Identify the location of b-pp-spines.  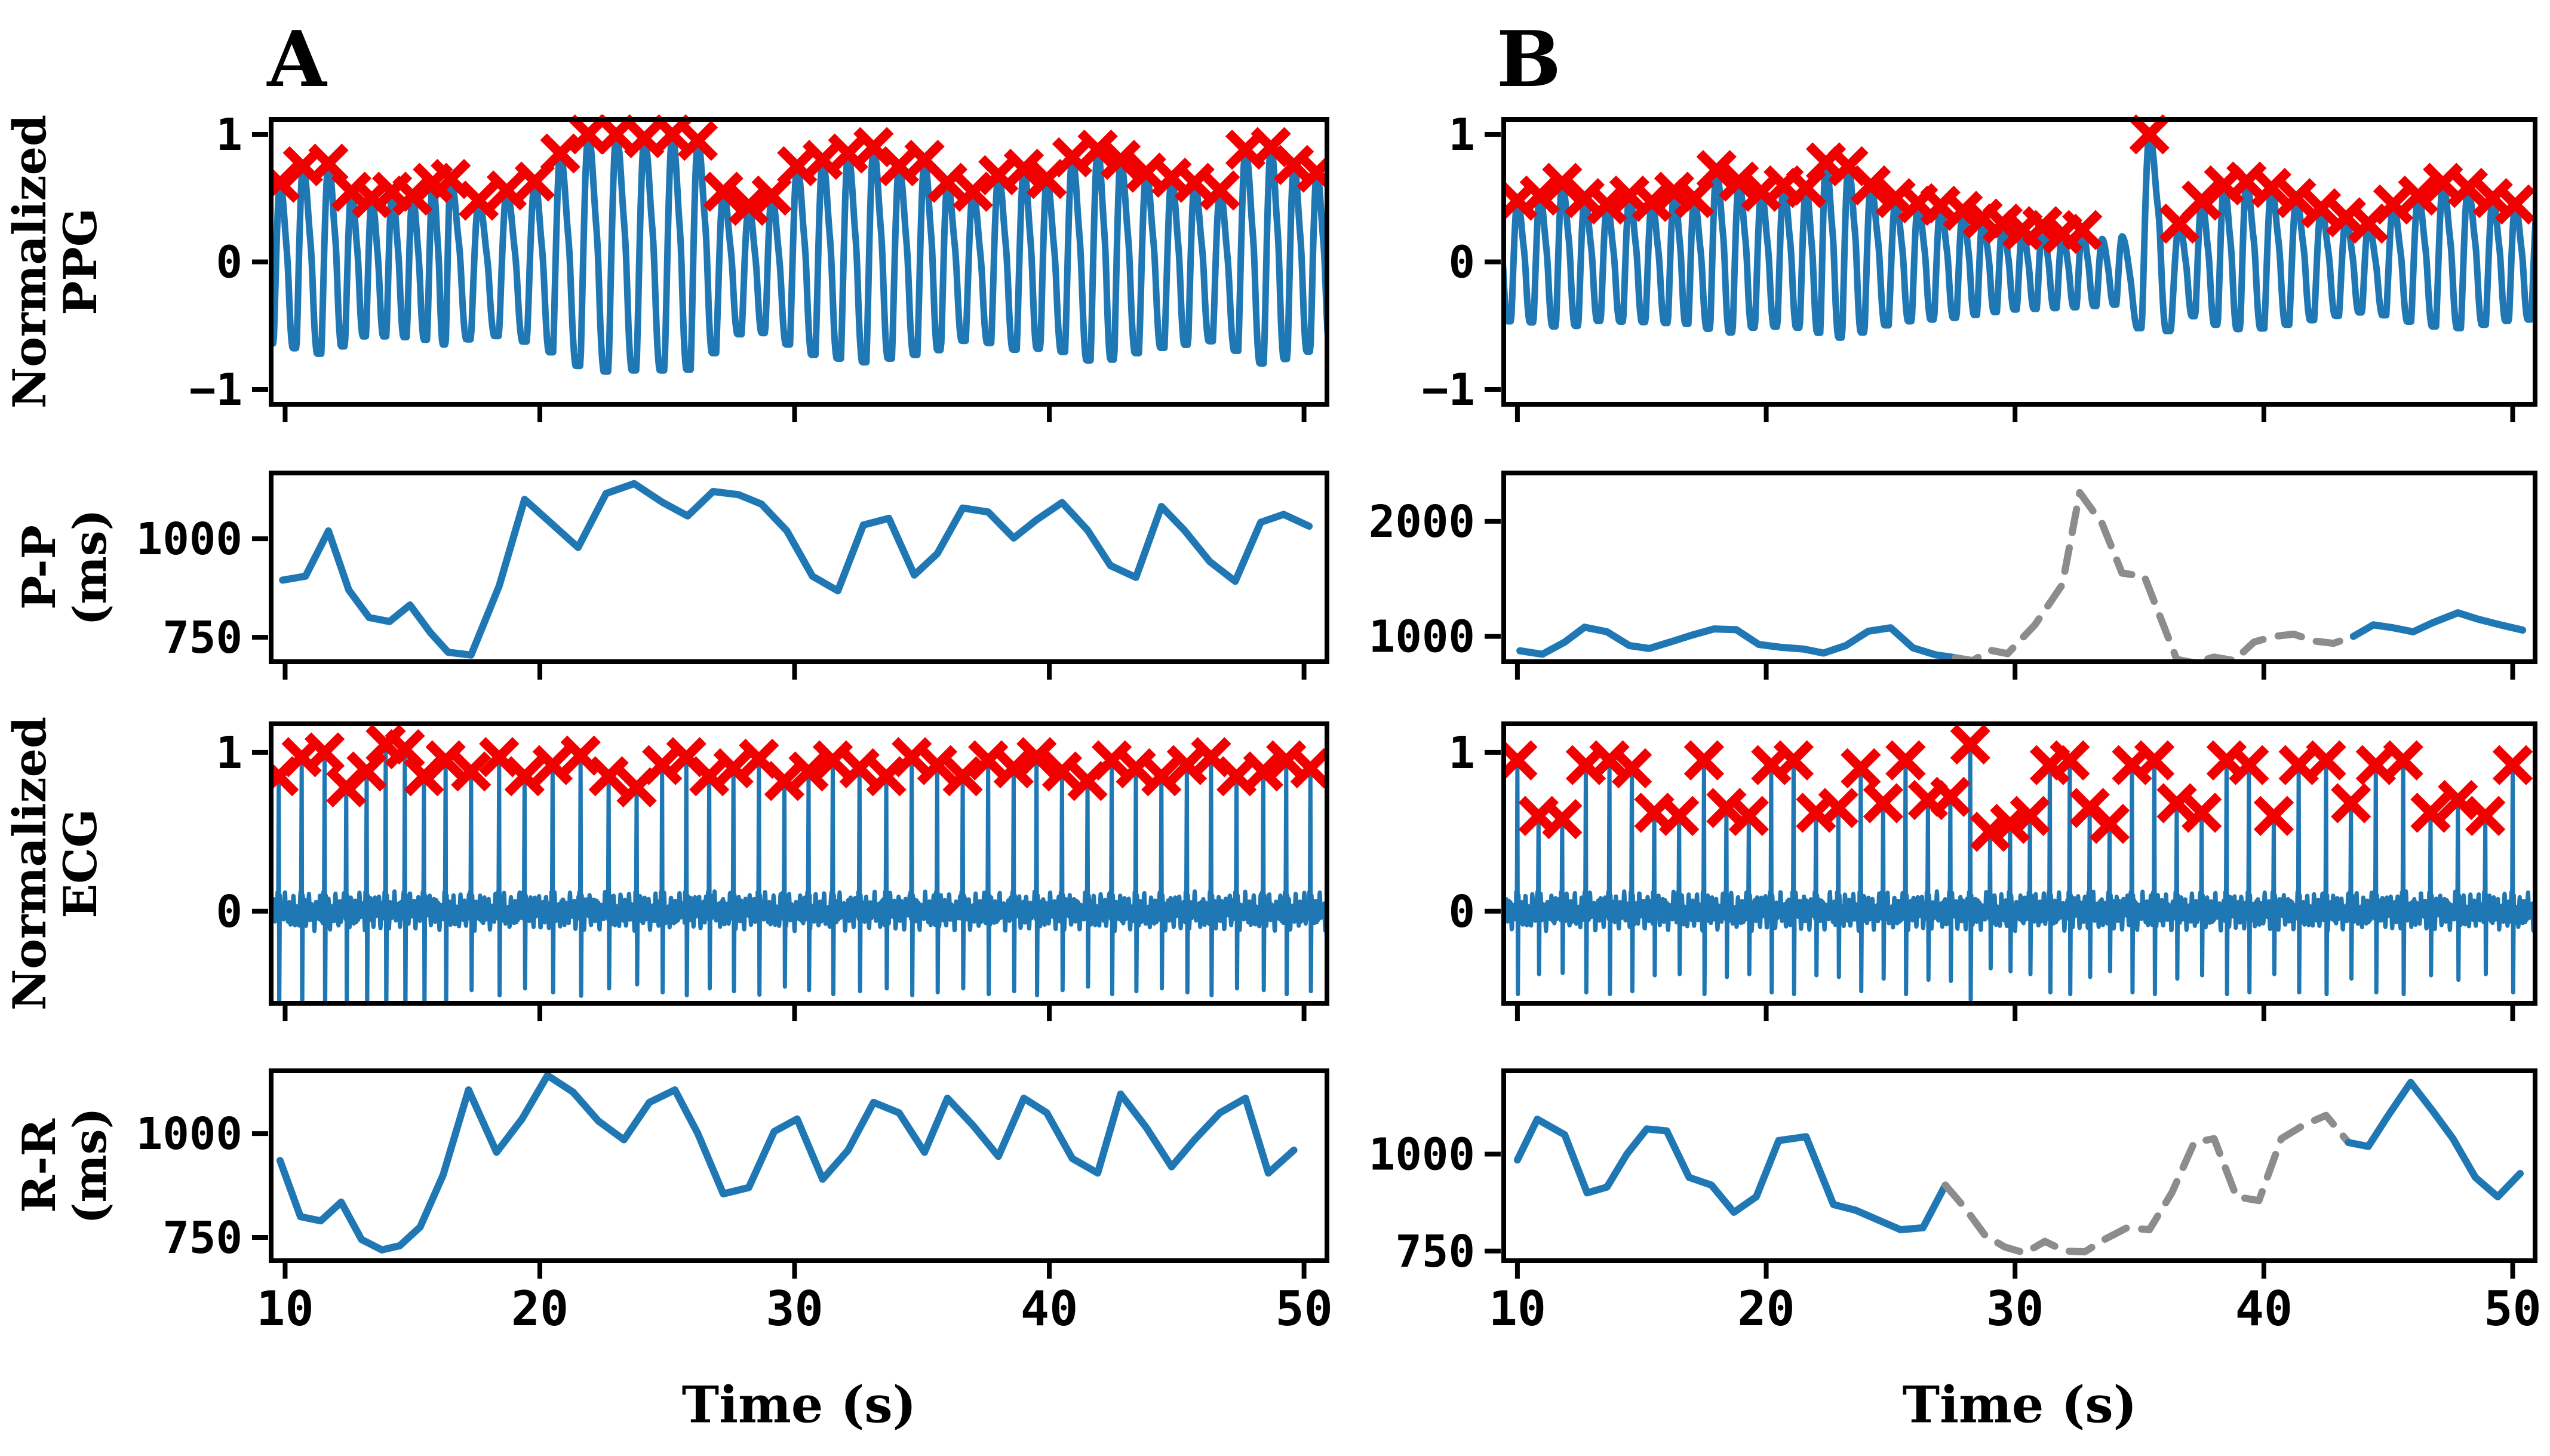
(2019, 567).